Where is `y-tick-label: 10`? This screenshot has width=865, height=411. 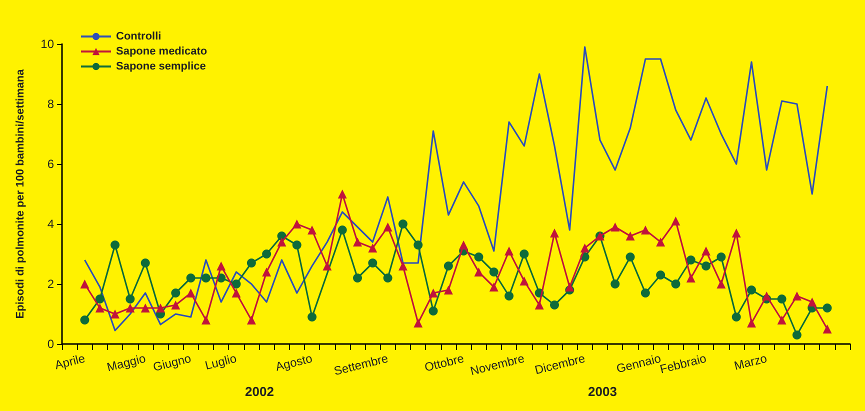 y-tick-label: 10 is located at coordinates (47, 44).